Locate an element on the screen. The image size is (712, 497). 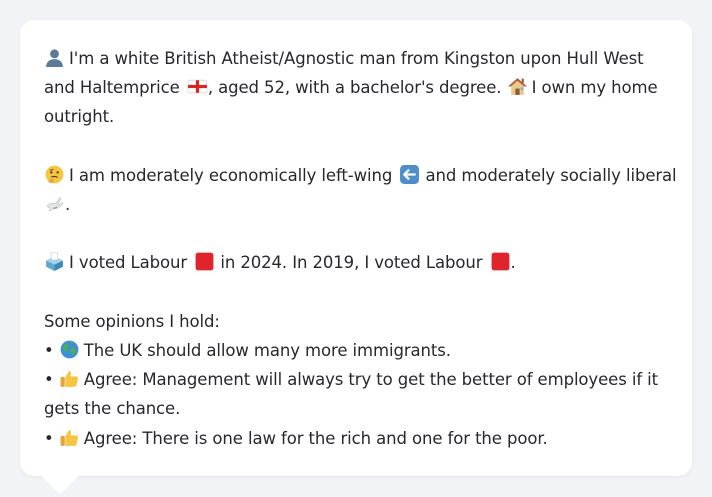
left-arrow-icon is located at coordinates (409, 174).